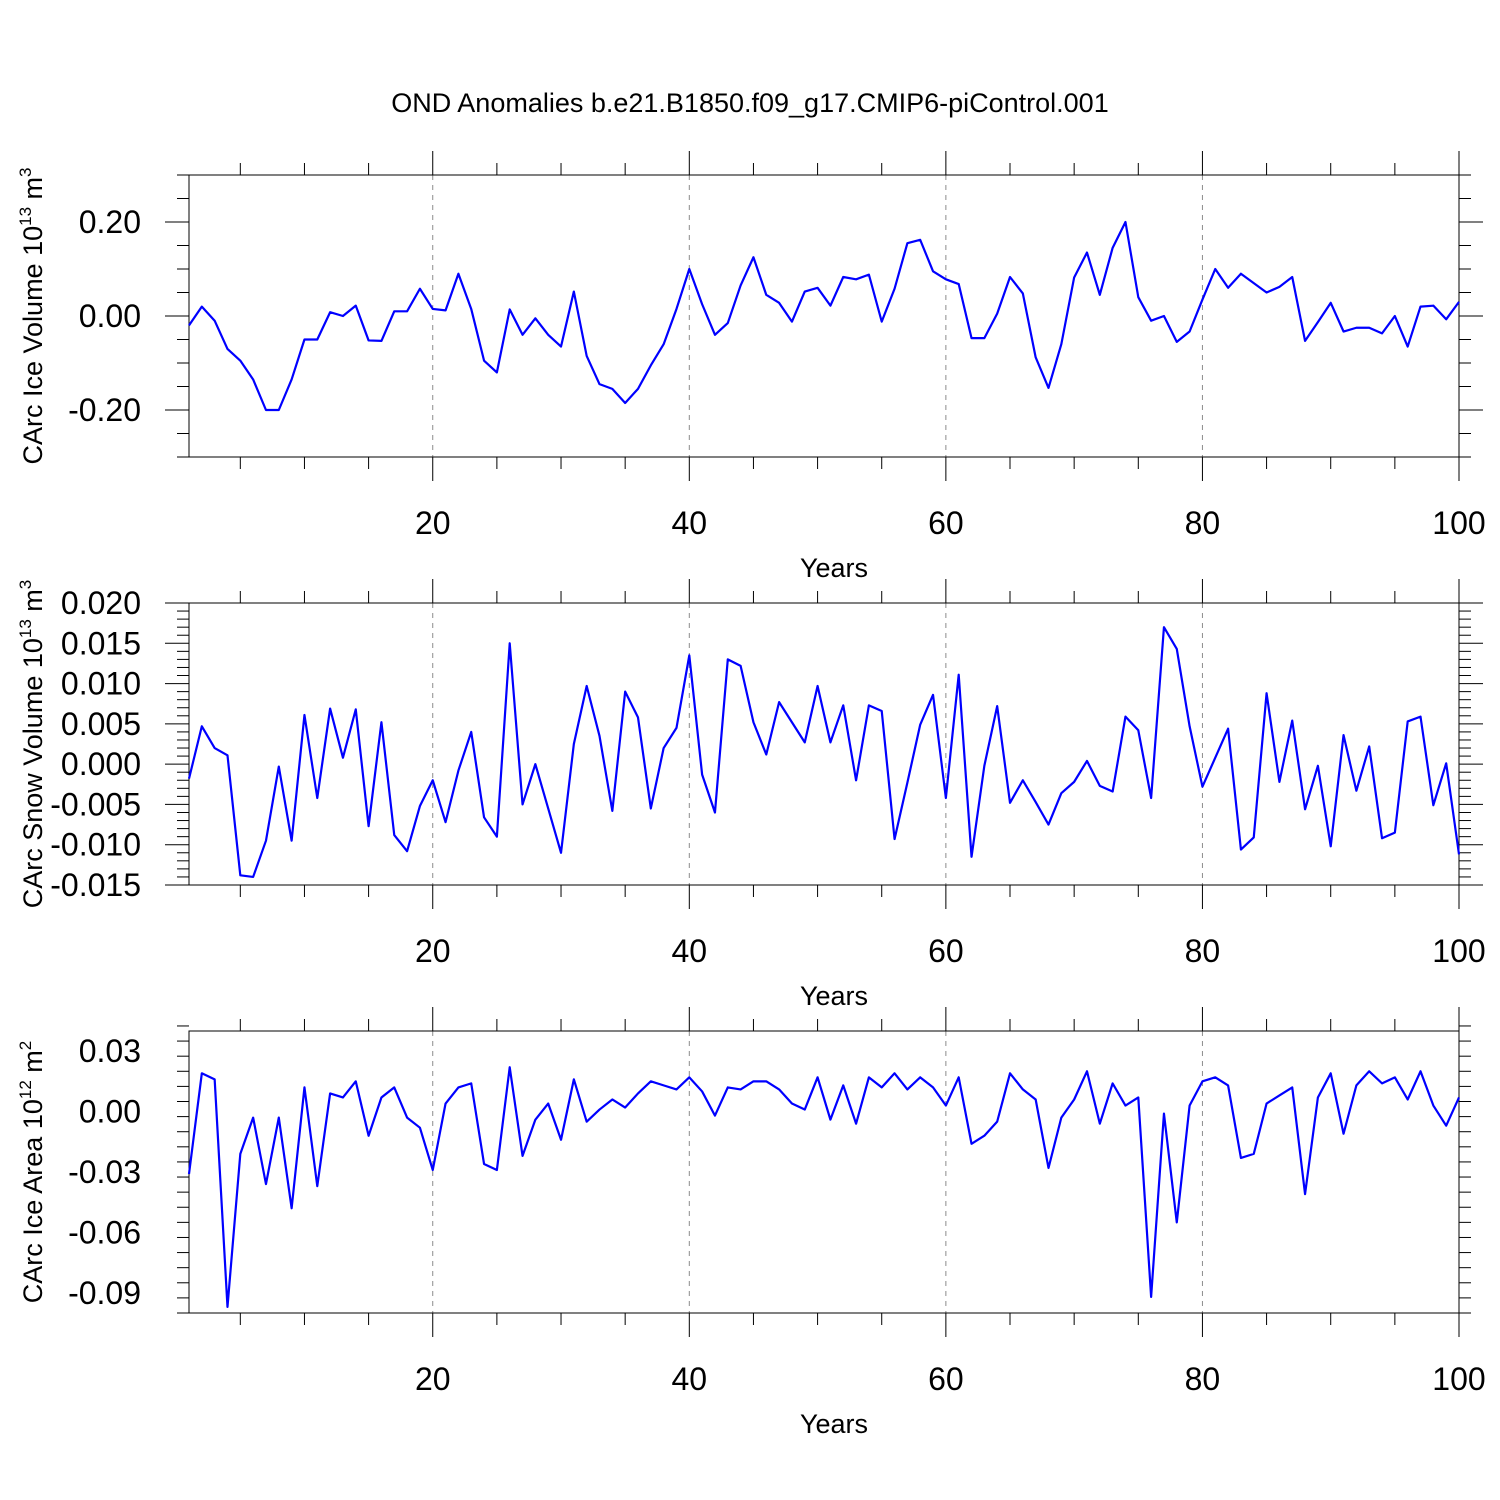 This screenshot has width=1500, height=1500. Describe the element at coordinates (95, 804) in the screenshot. I see `y-tick-label: -0.005` at that location.